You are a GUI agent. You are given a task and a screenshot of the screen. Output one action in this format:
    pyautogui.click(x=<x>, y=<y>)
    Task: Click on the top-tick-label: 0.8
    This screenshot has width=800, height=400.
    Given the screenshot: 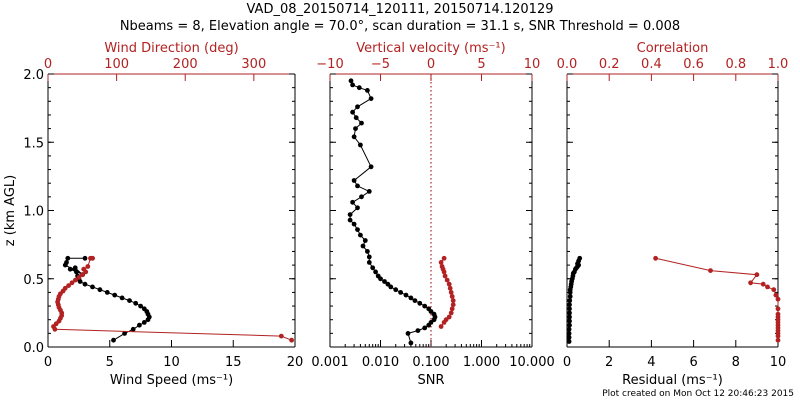 What is the action you would take?
    pyautogui.click(x=735, y=64)
    